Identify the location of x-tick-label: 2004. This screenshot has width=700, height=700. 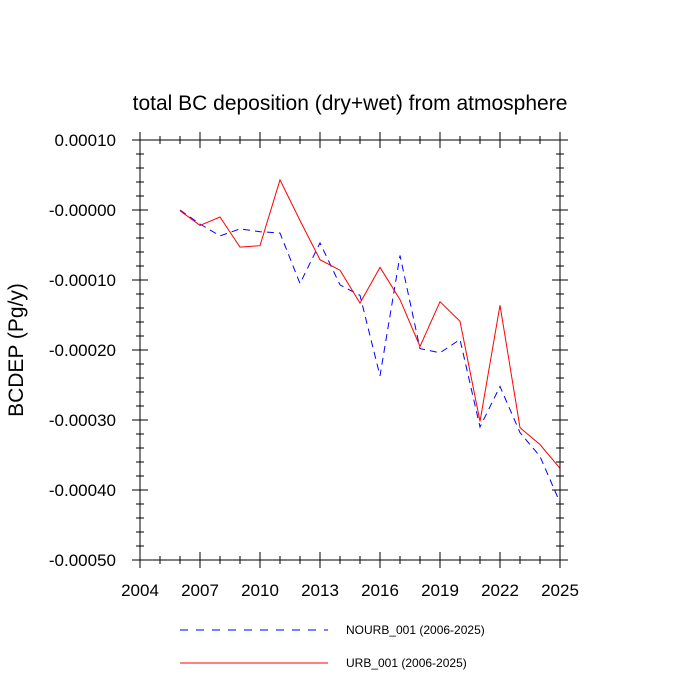
(140, 590).